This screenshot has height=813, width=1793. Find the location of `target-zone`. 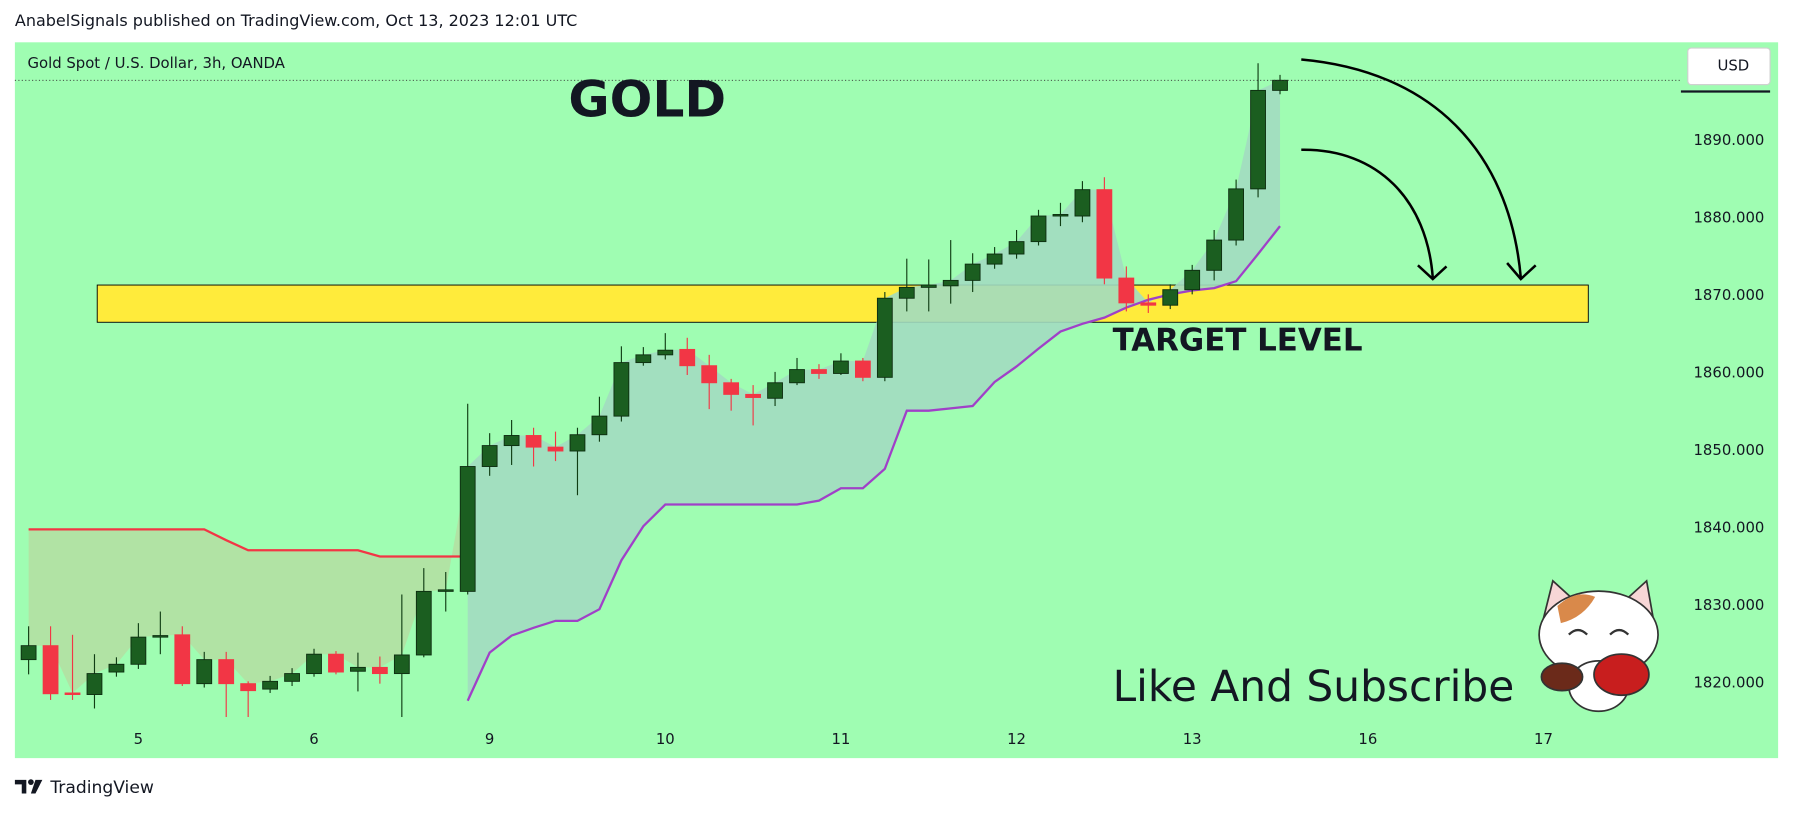

target-zone is located at coordinates (842, 303).